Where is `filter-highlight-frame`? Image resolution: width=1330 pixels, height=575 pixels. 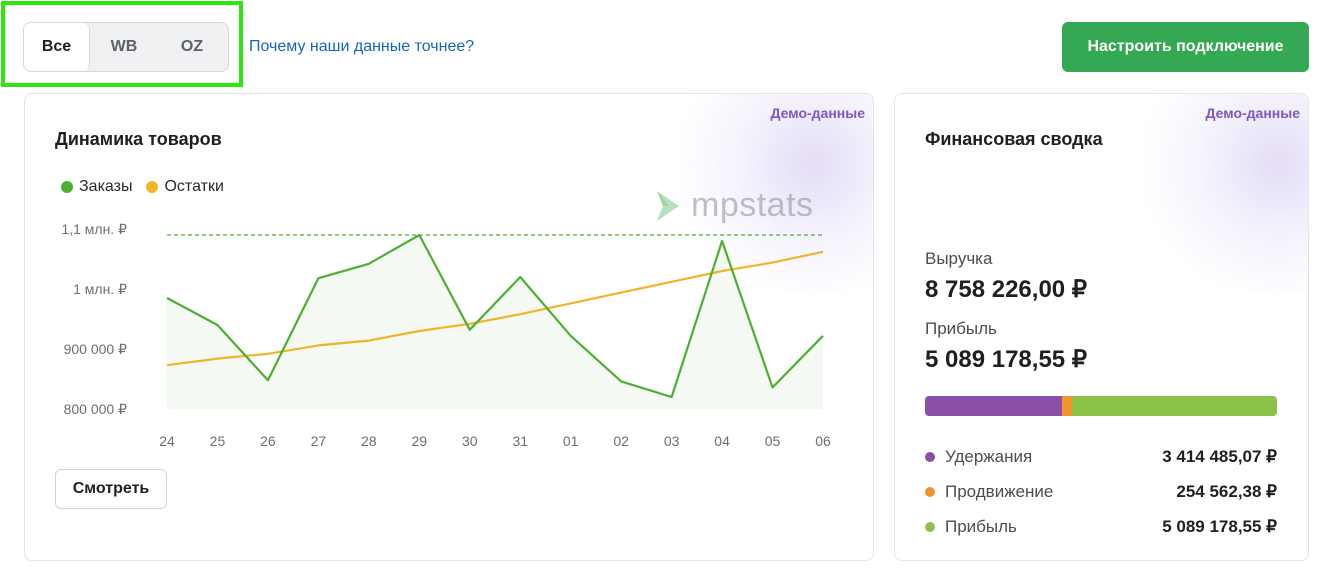 filter-highlight-frame is located at coordinates (122, 44).